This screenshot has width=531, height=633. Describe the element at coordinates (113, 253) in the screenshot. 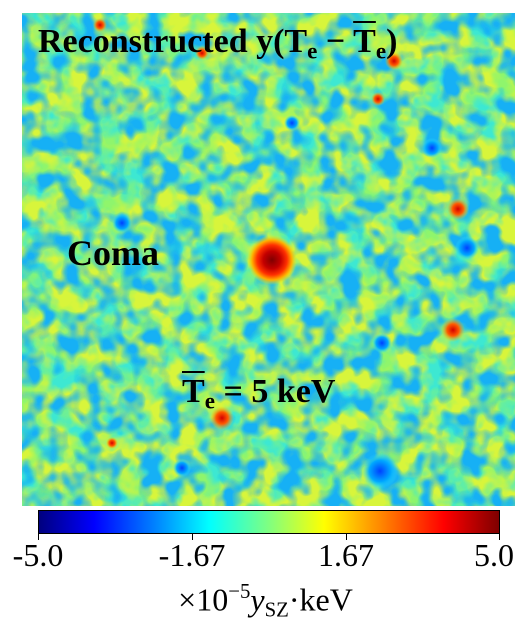

I see `cluster-label: Coma` at that location.